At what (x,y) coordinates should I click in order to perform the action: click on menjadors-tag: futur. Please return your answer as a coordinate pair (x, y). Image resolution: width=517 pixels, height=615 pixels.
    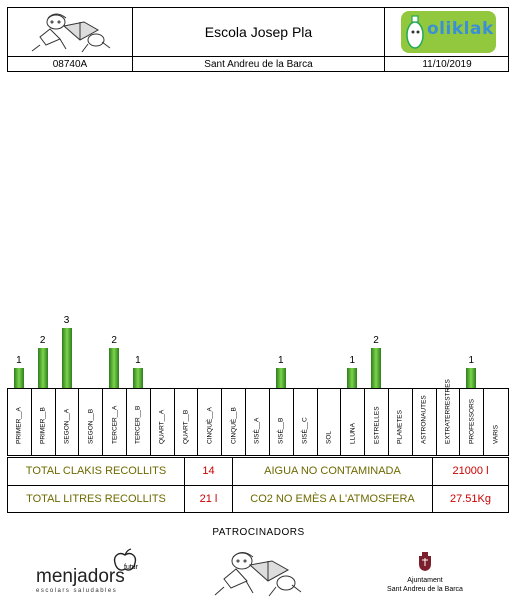
    Looking at the image, I should click on (131, 567).